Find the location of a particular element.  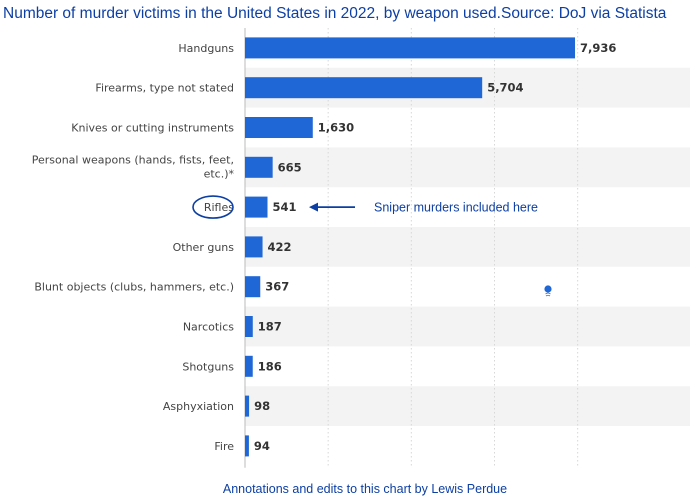

annotation-layer: Sniper murders included here is located at coordinates (365, 207).